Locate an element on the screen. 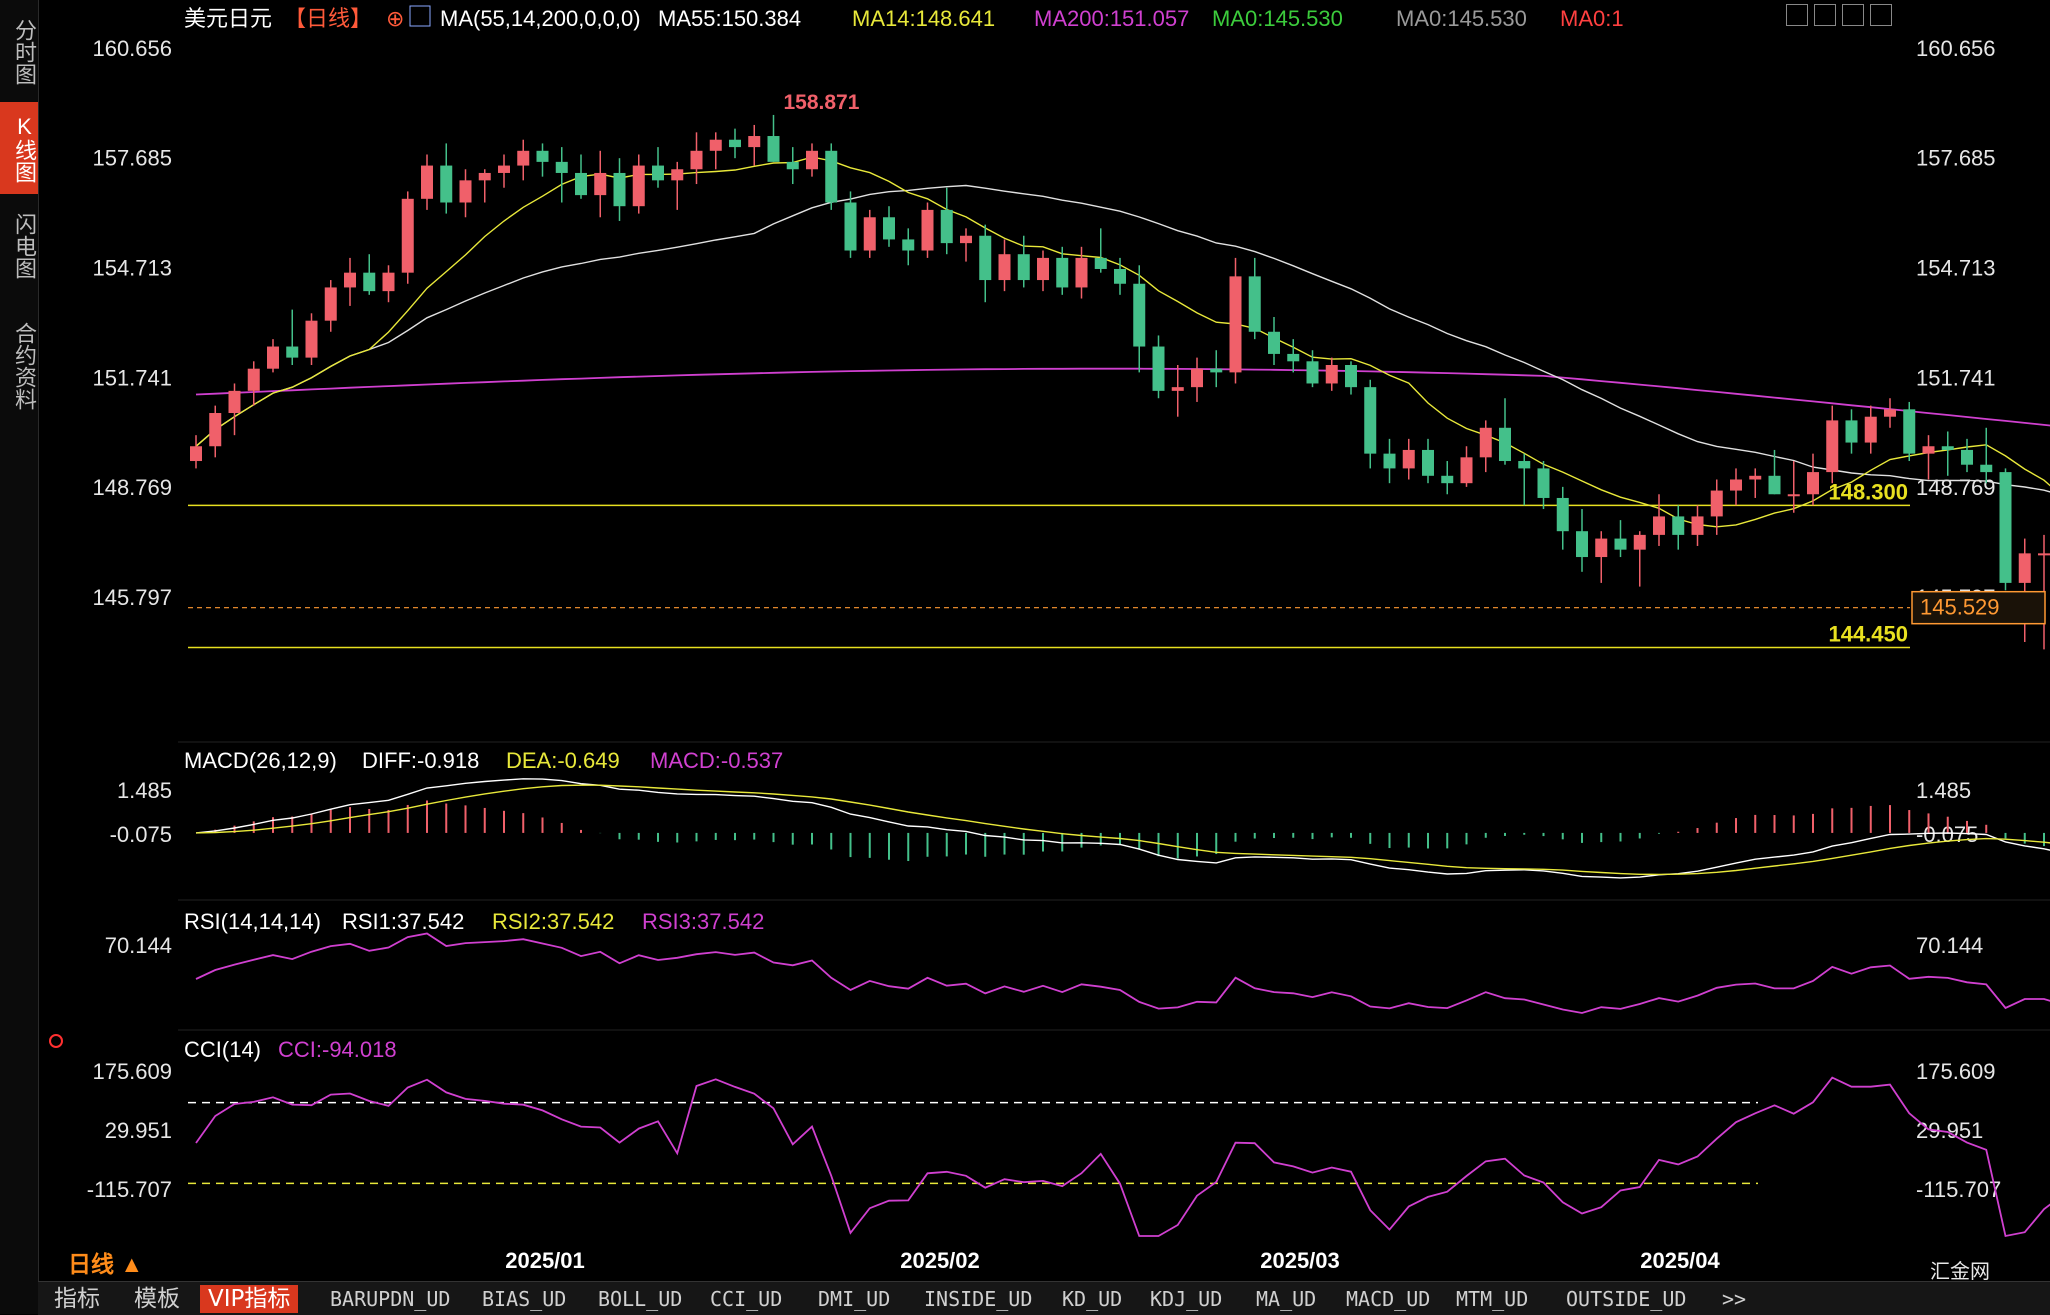 The height and width of the screenshot is (1315, 2050). price-tick-left: 145.797 is located at coordinates (132, 597).